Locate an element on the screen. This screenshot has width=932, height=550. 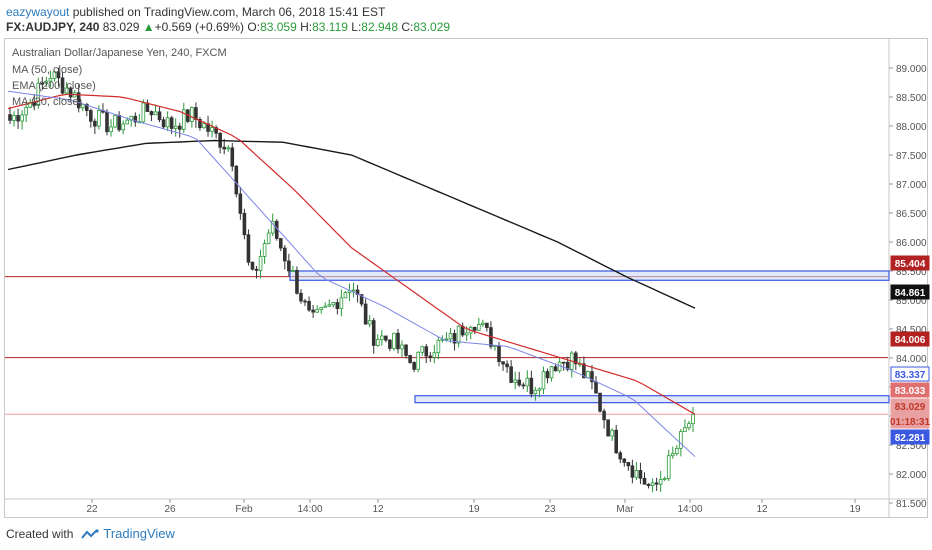
legend-ma50: MA (50, close) is located at coordinates (47, 70).